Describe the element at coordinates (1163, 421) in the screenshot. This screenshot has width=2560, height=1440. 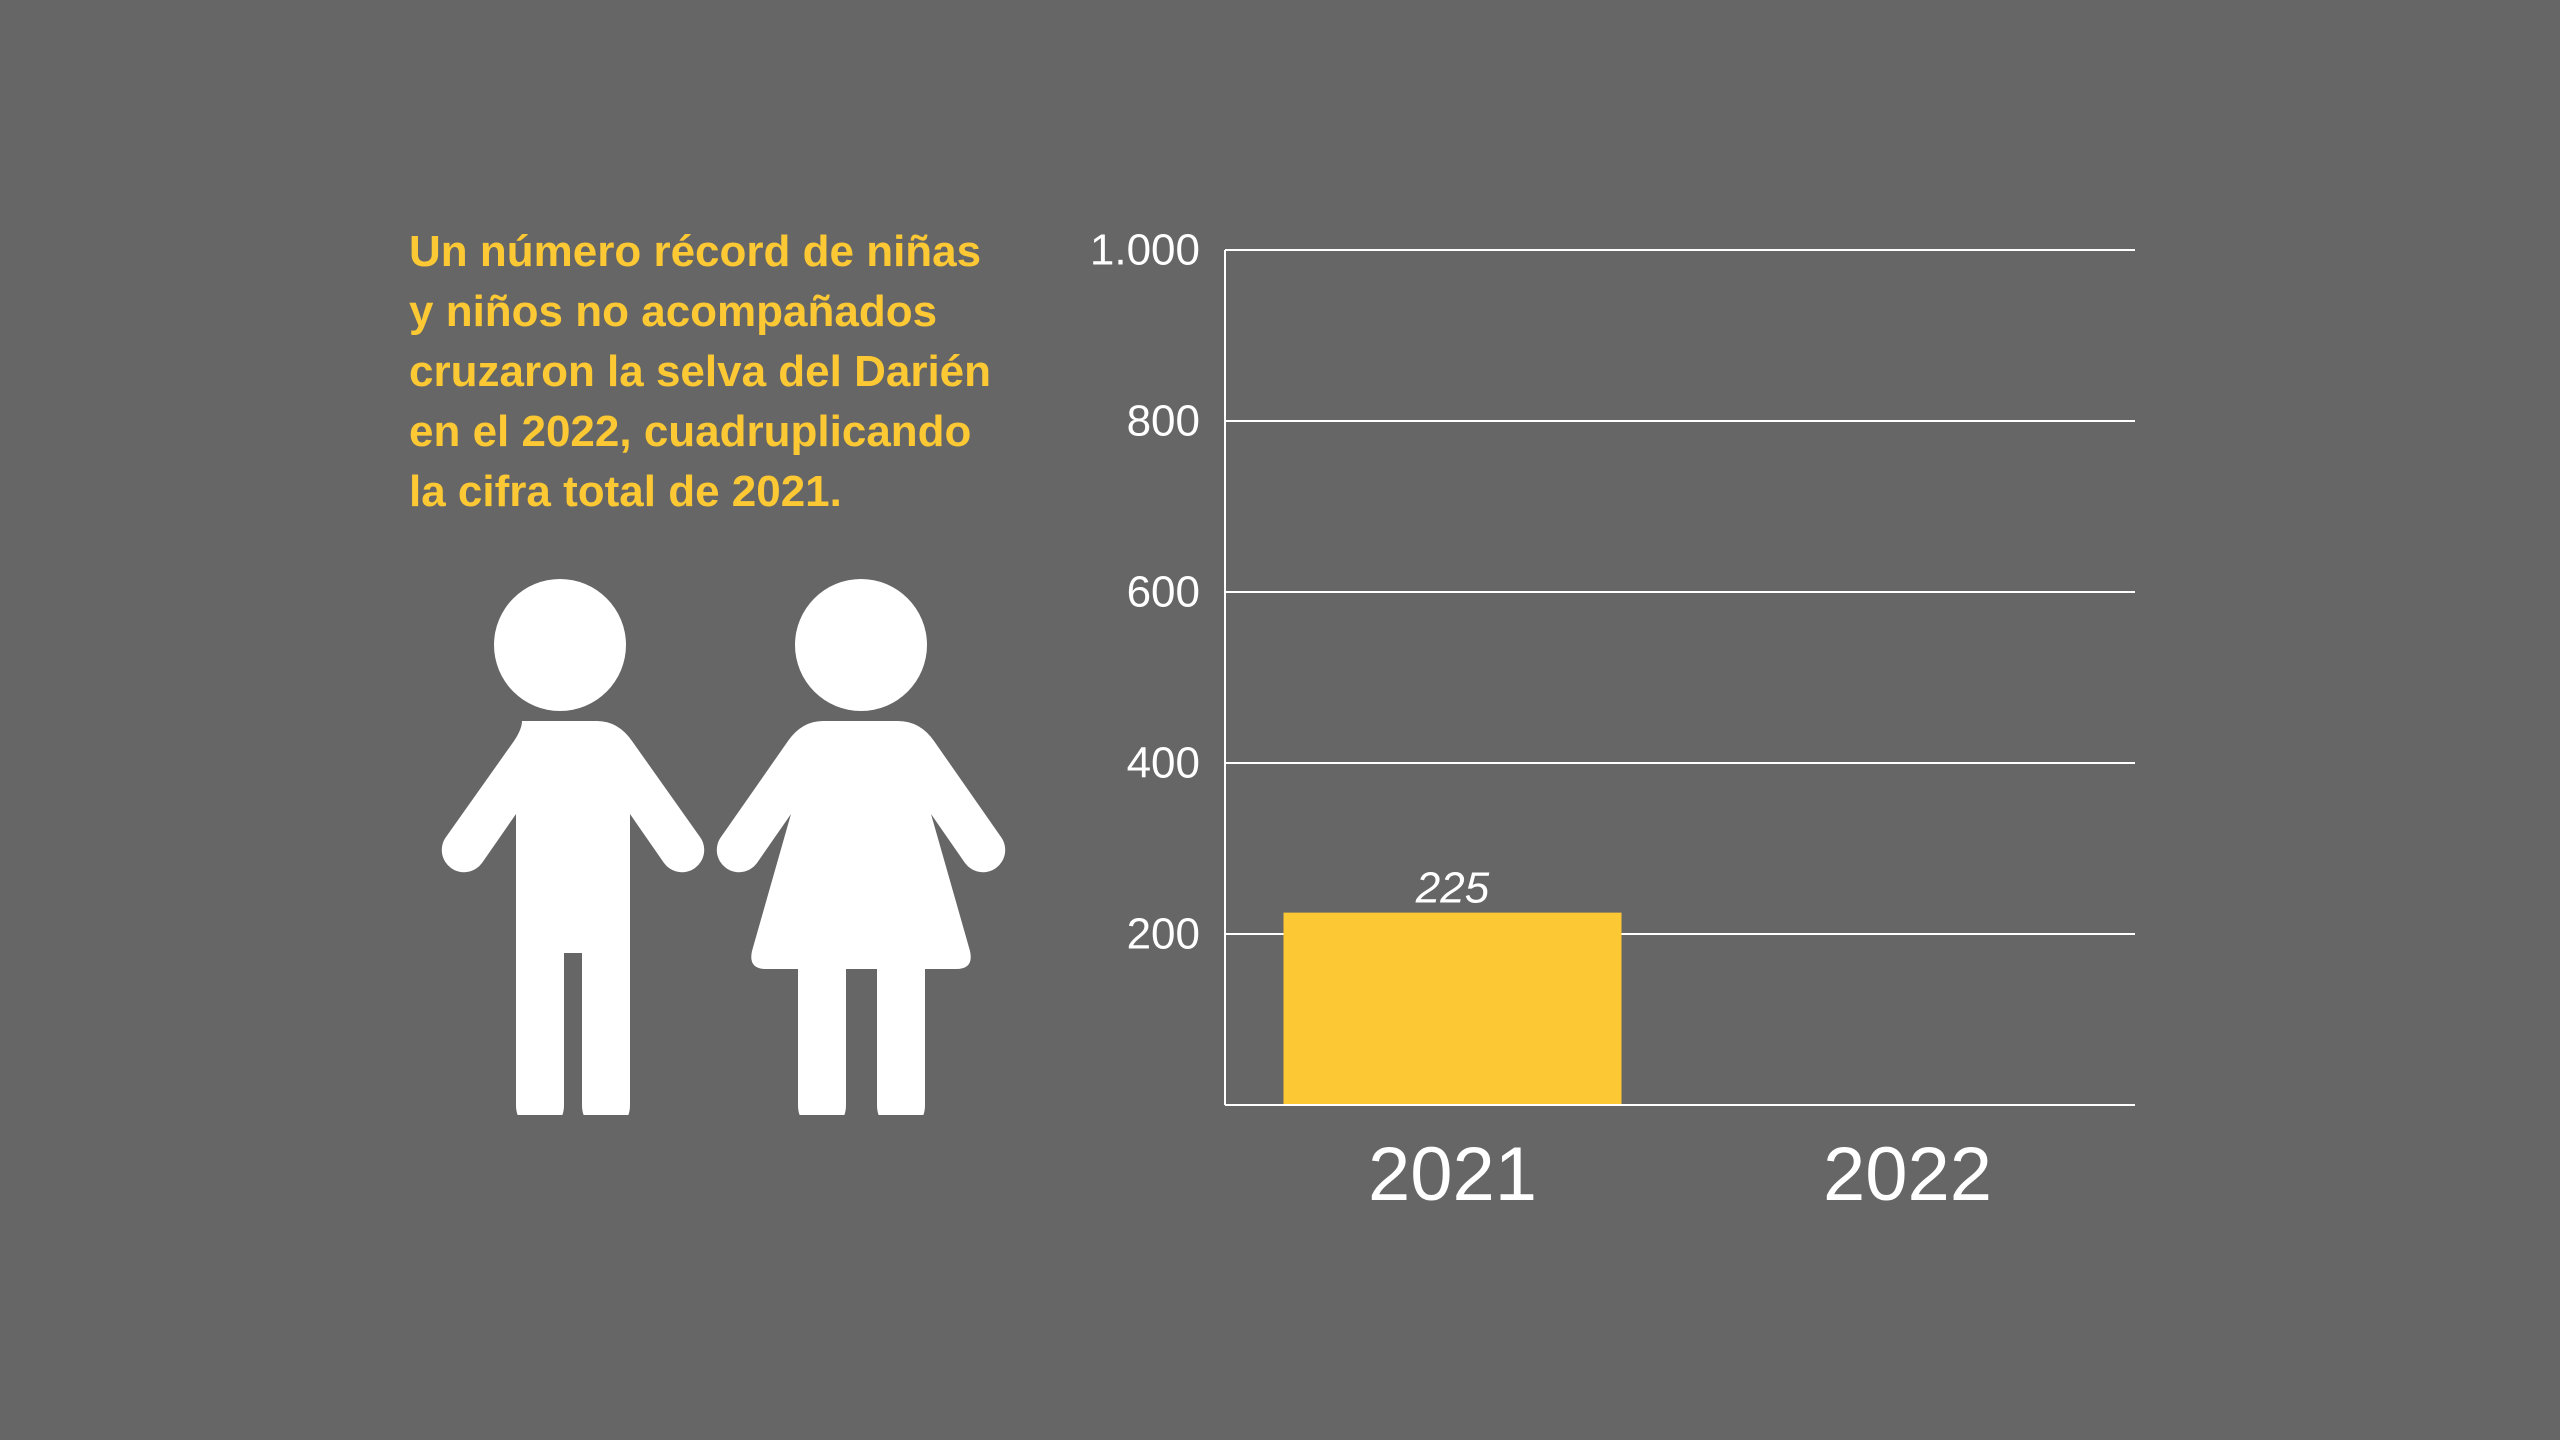
I see `y-tick-label: 800` at that location.